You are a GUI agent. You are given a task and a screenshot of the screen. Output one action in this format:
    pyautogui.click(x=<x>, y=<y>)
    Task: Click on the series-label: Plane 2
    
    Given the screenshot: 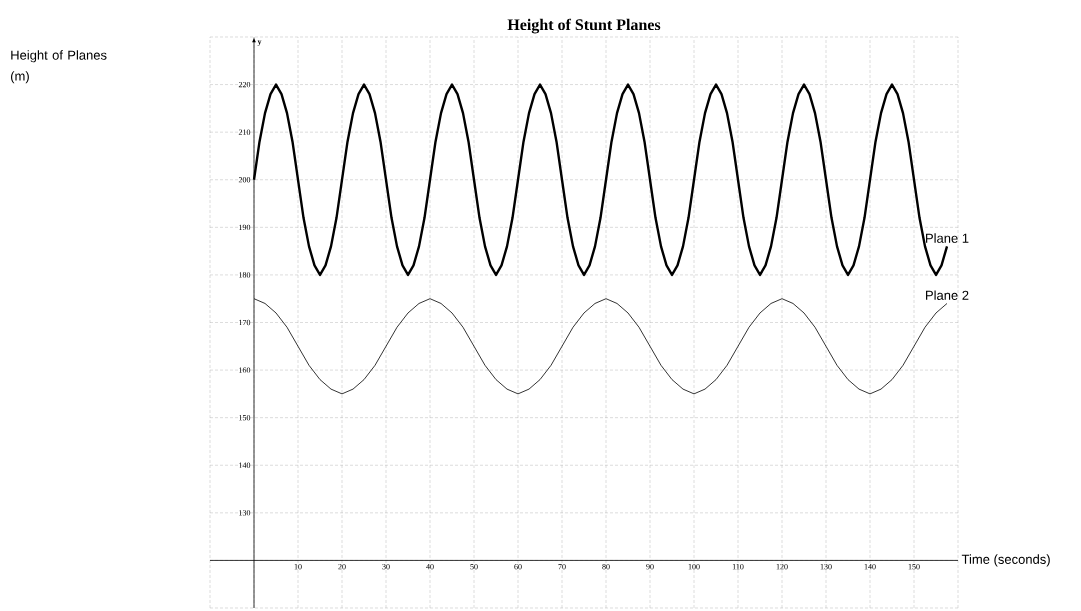 What is the action you would take?
    pyautogui.click(x=947, y=295)
    